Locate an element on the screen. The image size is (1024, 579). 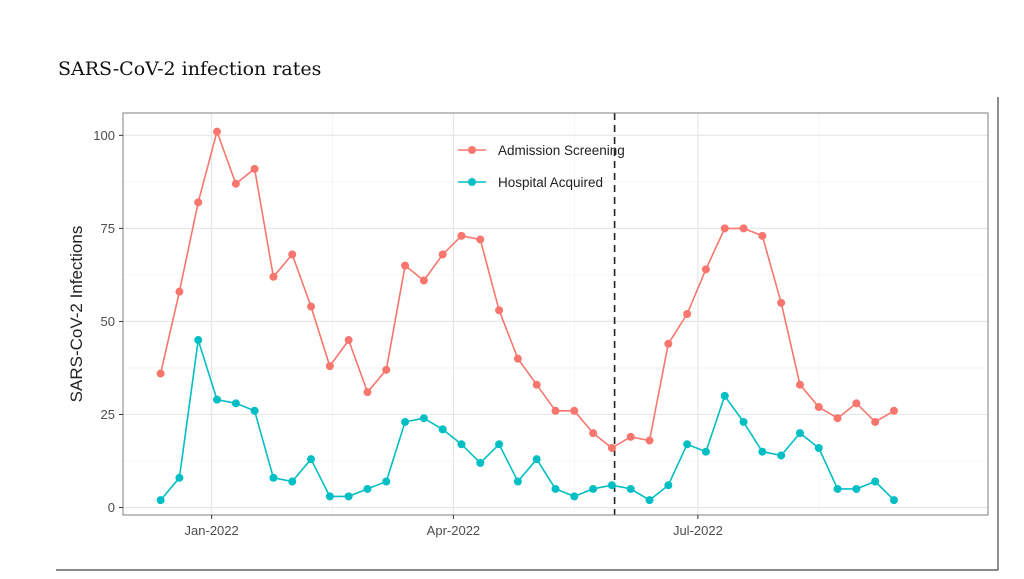
y-axis: 0 25 50 75 100 is located at coordinates (108, 321).